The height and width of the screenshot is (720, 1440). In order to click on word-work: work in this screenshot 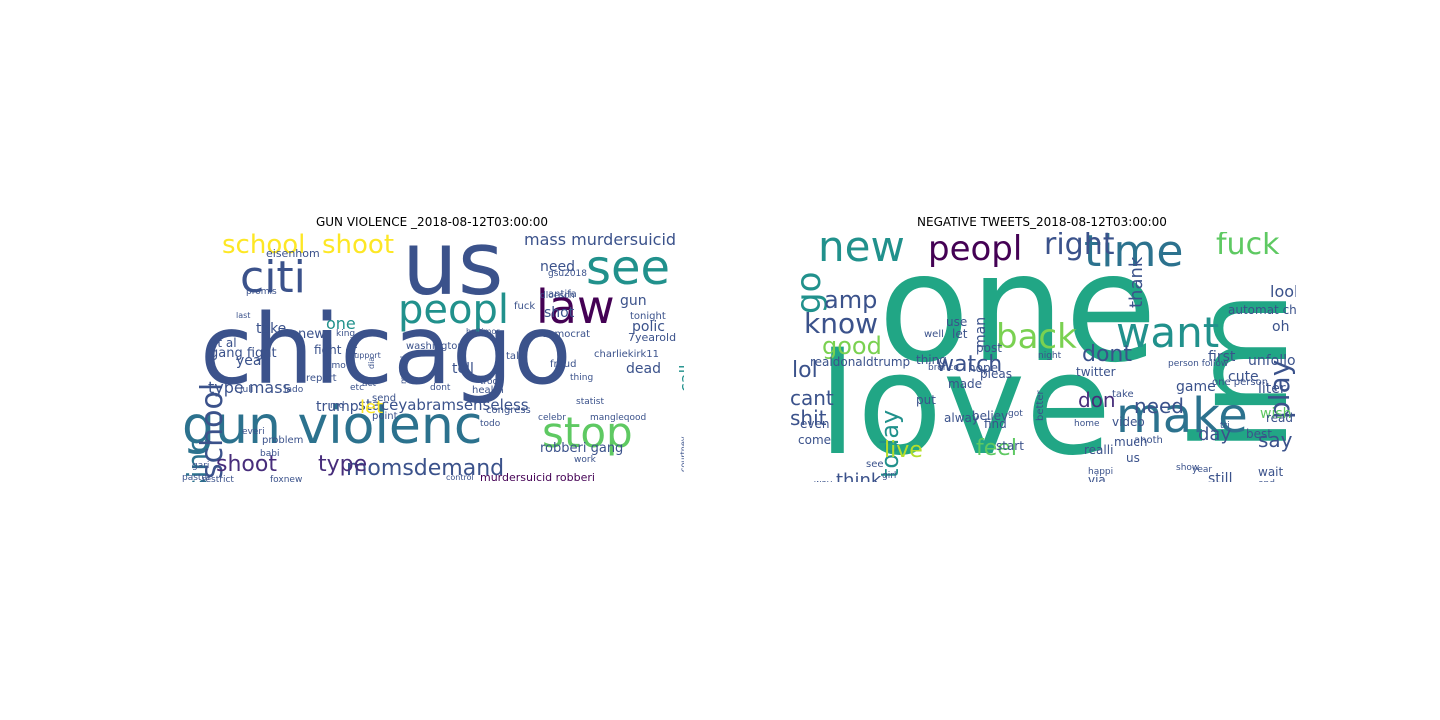, I will do `click(585, 460)`.